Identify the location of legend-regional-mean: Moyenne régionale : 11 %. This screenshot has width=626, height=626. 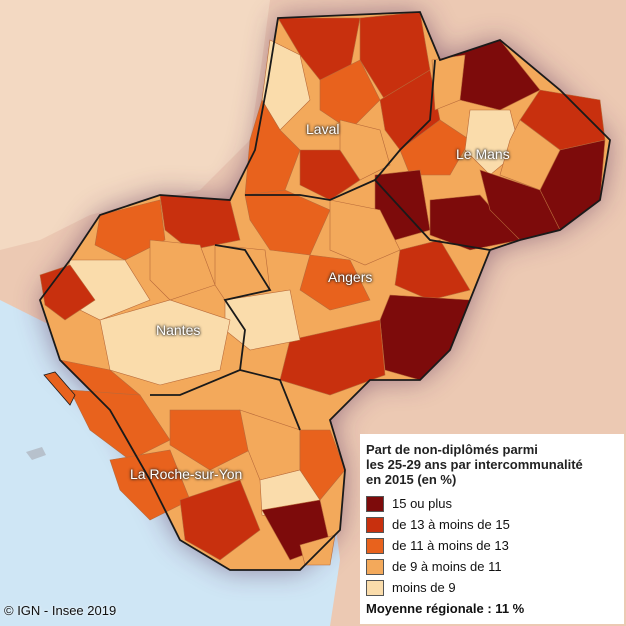
(445, 608).